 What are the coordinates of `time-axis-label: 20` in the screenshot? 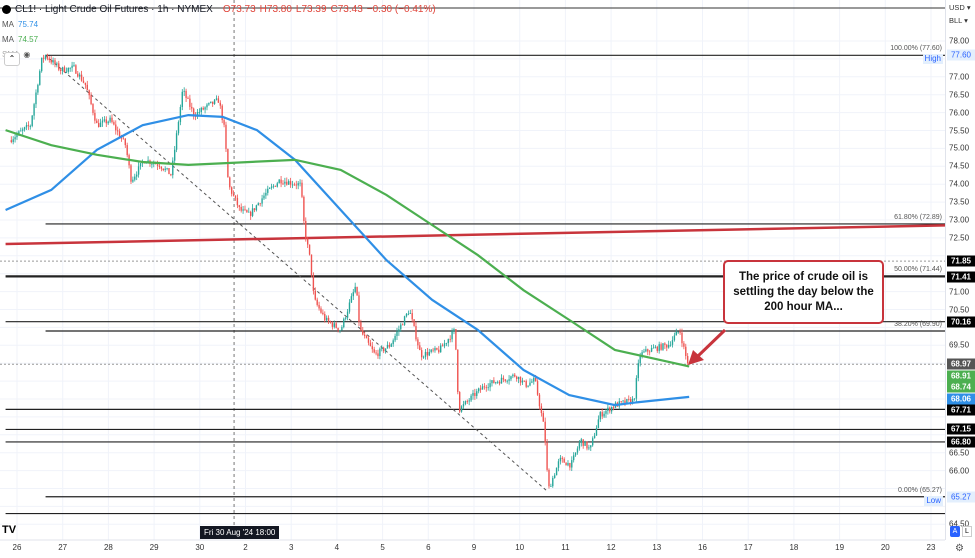 It's located at (885, 547).